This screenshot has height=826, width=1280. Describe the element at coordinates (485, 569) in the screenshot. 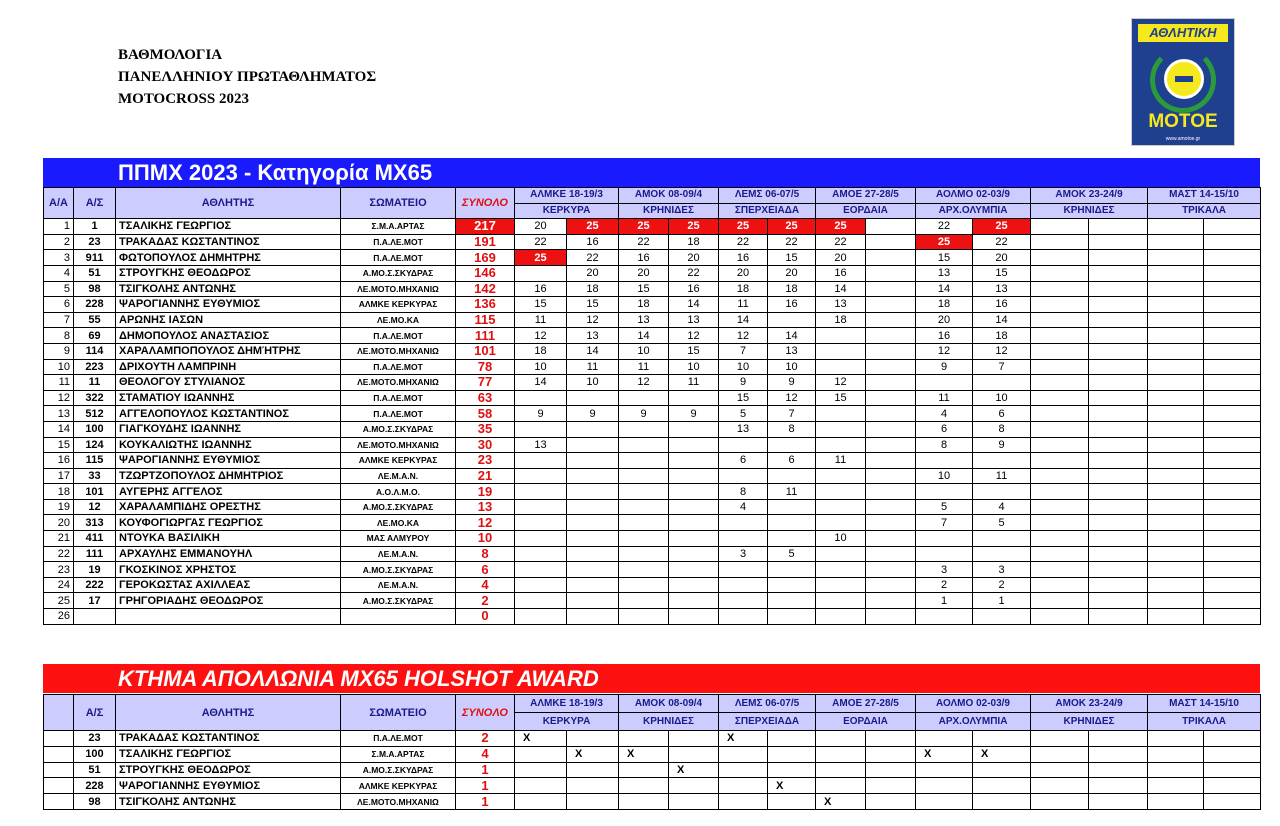

I see `total-points-cell: 6` at that location.